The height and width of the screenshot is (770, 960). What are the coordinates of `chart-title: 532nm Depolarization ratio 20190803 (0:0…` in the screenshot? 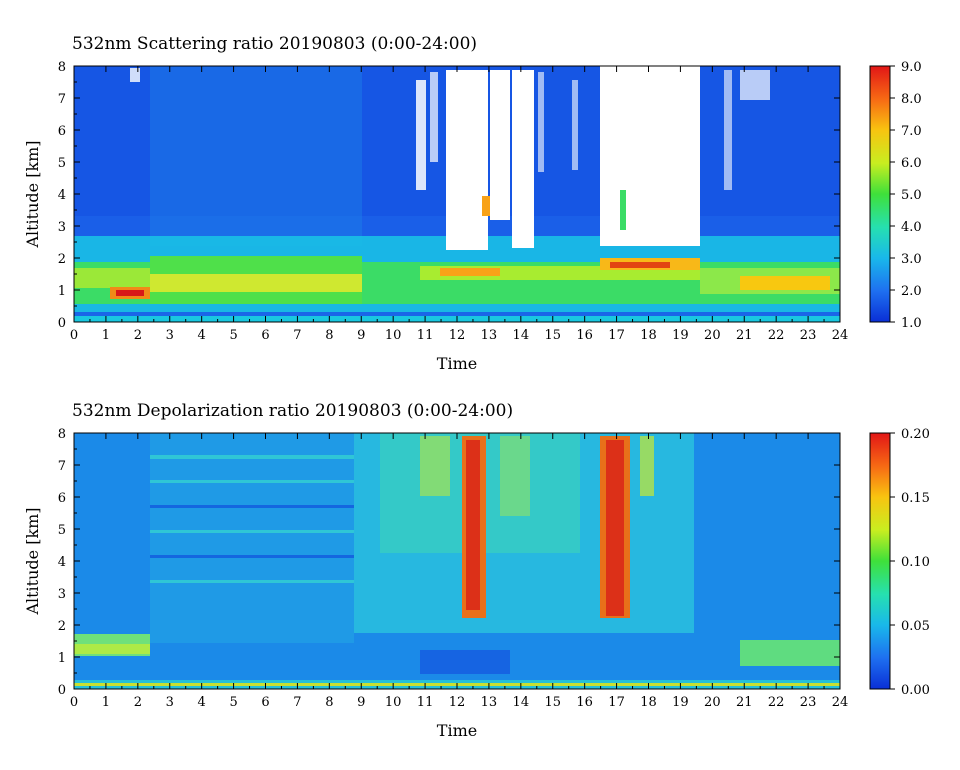 It's located at (292, 411).